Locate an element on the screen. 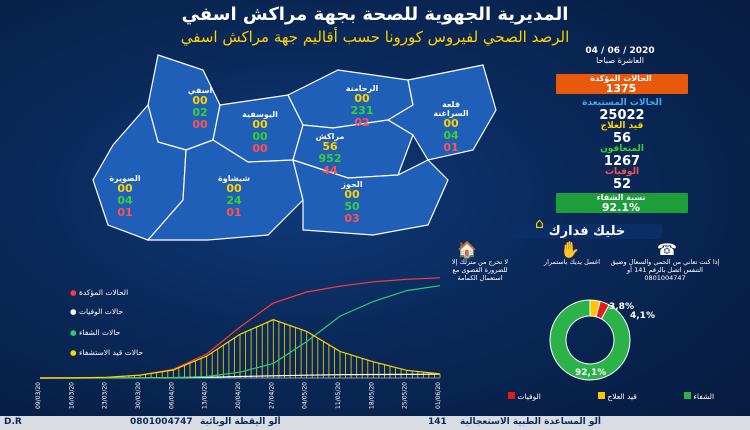 The width and height of the screenshot is (750, 430). deaths-value: 52 is located at coordinates (622, 184).